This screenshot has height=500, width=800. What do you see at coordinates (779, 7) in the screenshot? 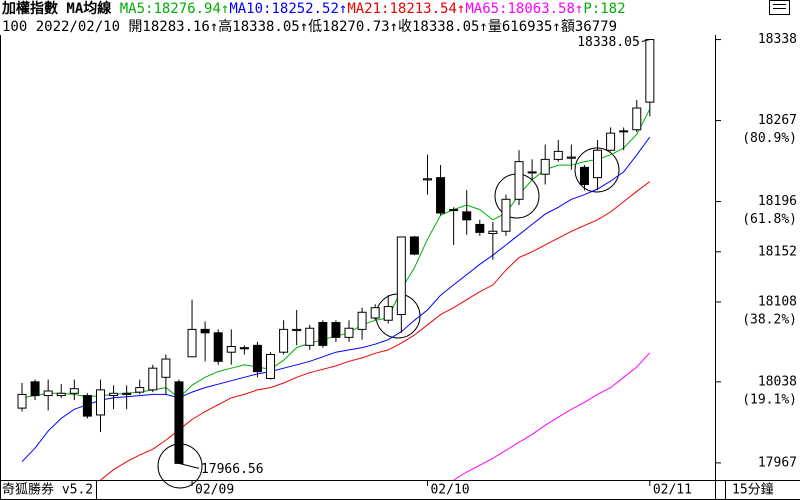
I see `window-icon` at bounding box center [779, 7].